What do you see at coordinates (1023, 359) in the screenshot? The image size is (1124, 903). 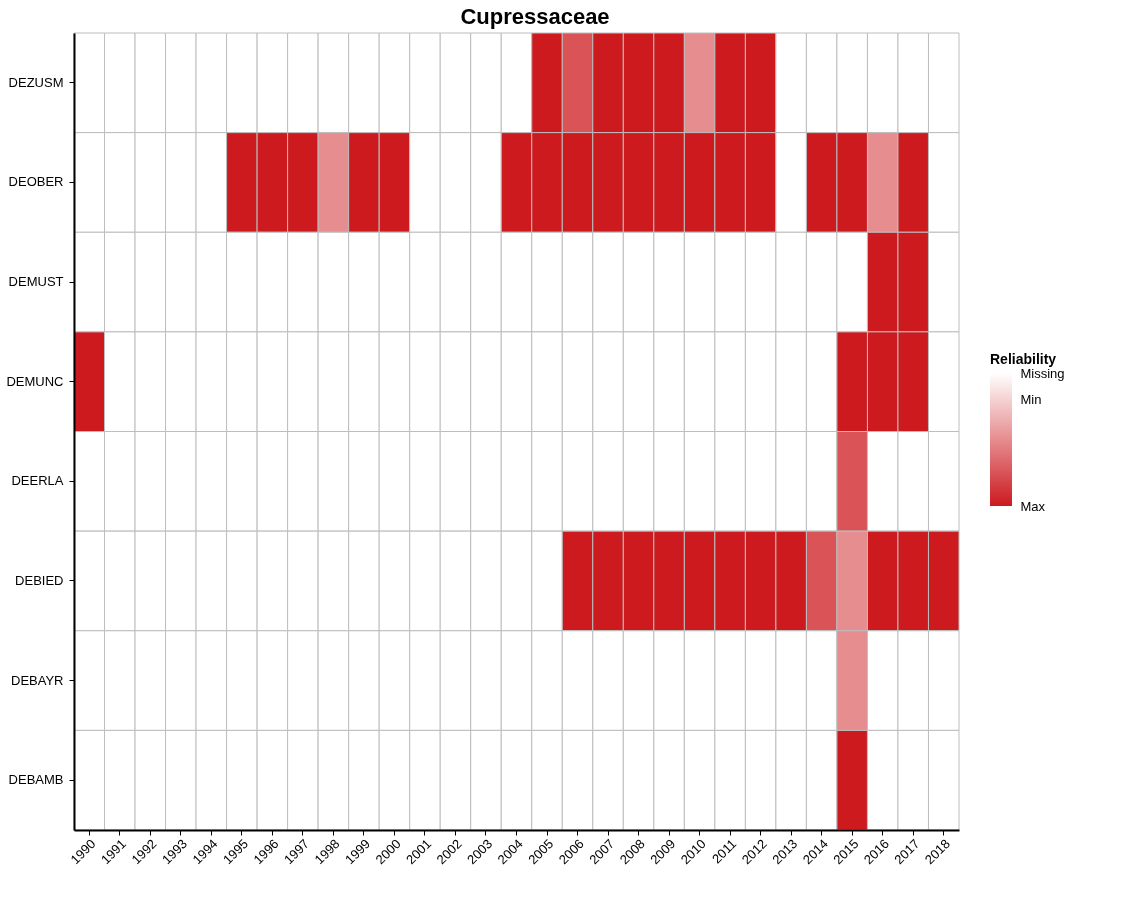 I see `legend-title: Reliability` at bounding box center [1023, 359].